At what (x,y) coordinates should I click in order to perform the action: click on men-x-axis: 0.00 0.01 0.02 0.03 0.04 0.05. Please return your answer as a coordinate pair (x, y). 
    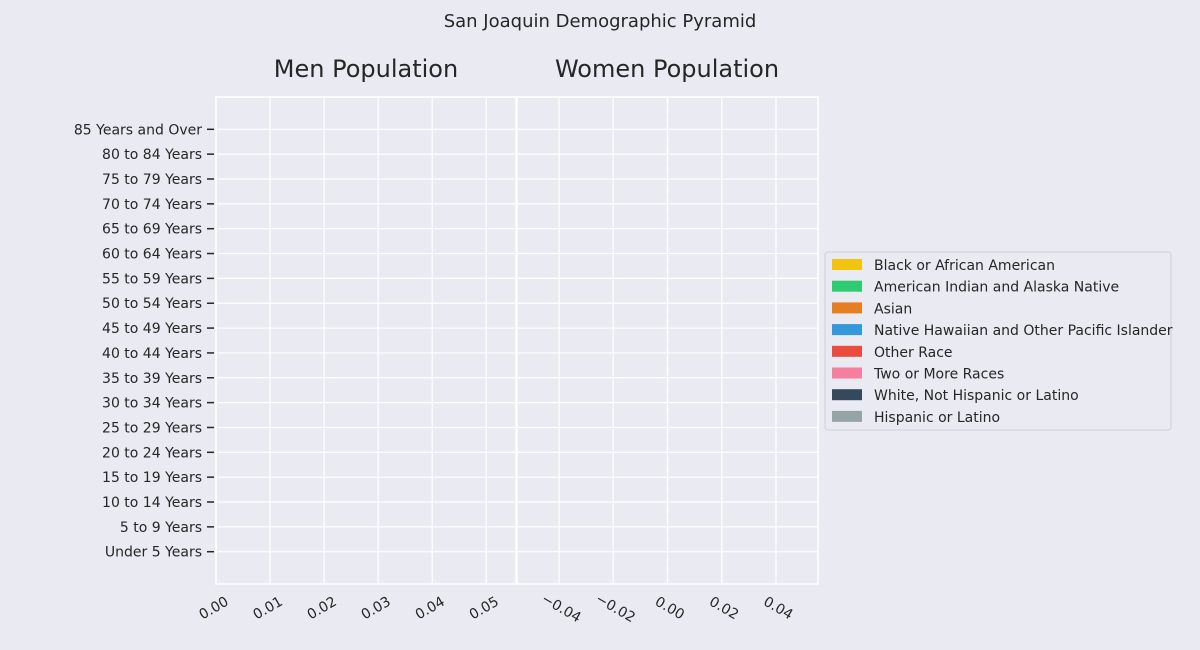
    Looking at the image, I should click on (349, 608).